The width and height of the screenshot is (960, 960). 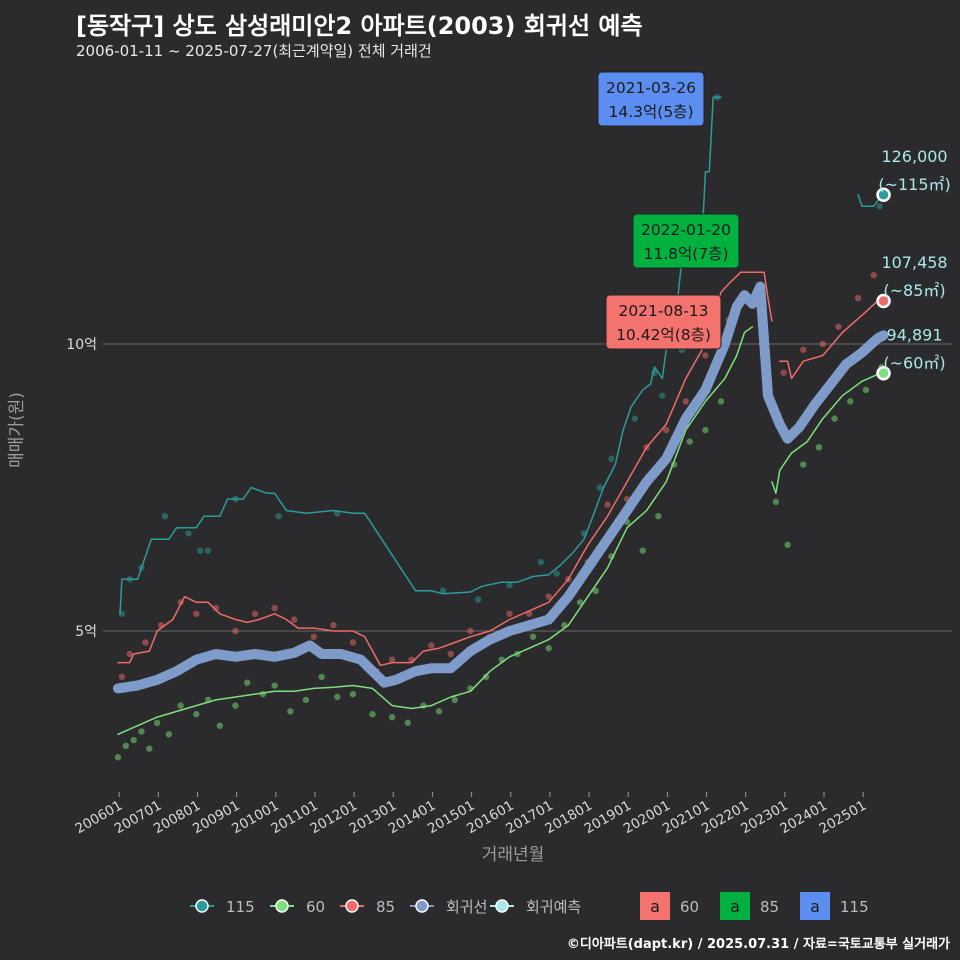 I want to click on legend-box-label: 60, so click(x=689, y=907).